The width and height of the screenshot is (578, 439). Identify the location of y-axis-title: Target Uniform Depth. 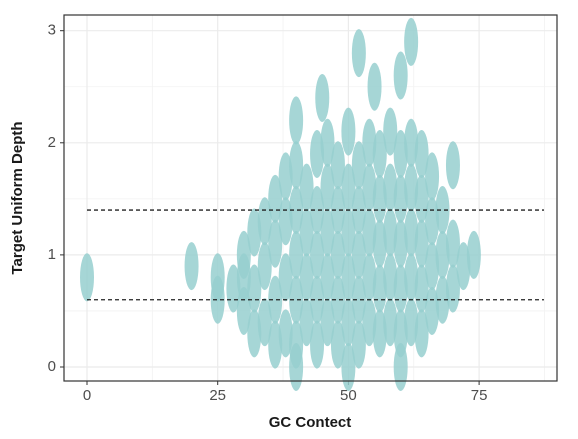
(17, 197).